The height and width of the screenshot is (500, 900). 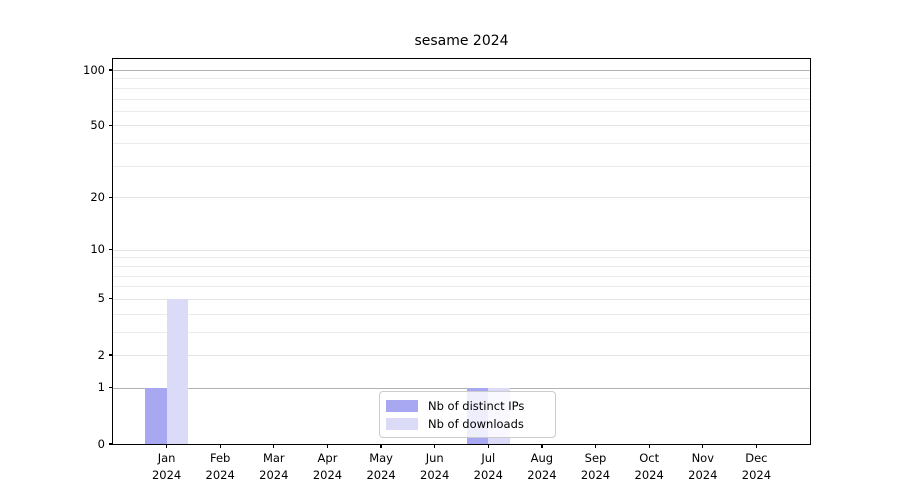 What do you see at coordinates (156, 415) in the screenshot?
I see `bar-distinct-ips-jan` at bounding box center [156, 415].